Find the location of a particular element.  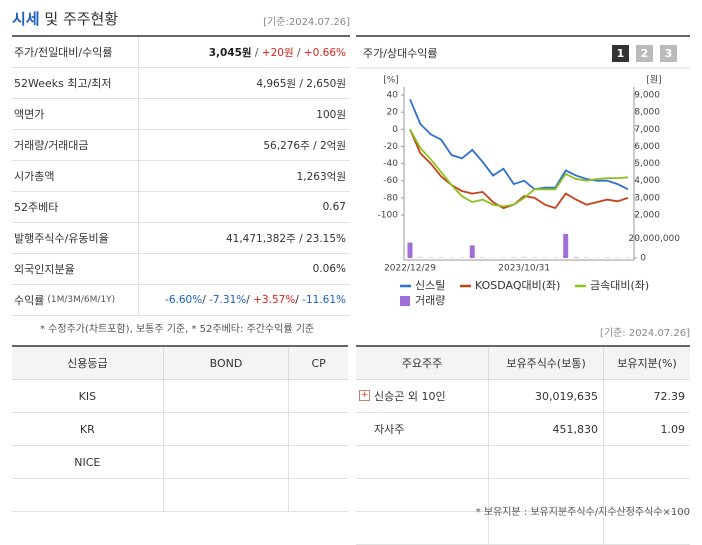

row-label: 거래량/거래대금 is located at coordinates (75, 145).